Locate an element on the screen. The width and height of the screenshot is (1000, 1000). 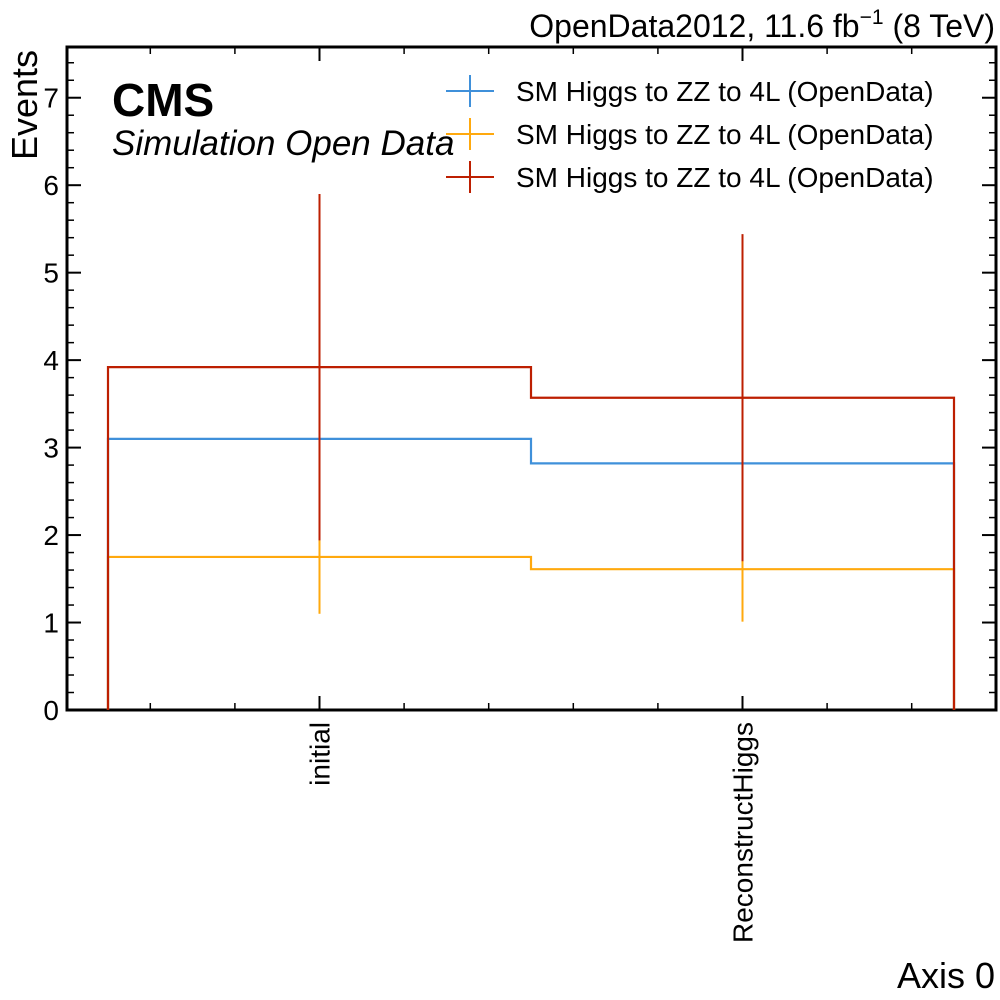
x-tick-label: initial is located at coordinates (320, 754).